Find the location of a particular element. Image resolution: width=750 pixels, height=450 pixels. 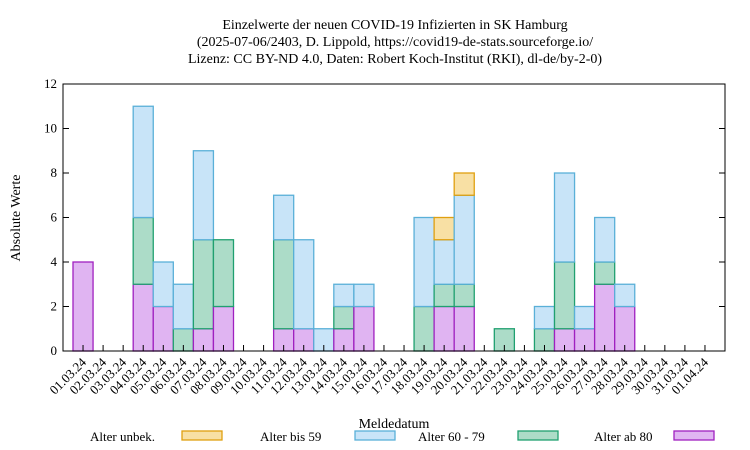

legend-label: Alter unbek. is located at coordinates (122, 436).